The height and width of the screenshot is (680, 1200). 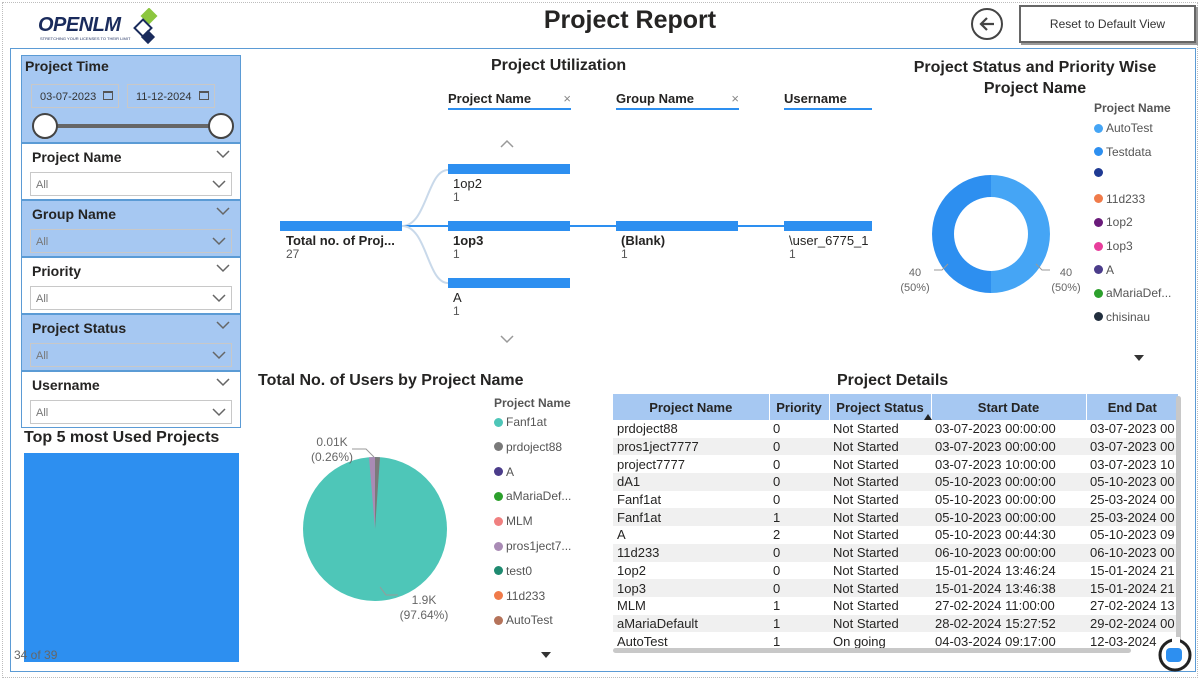 I want to click on table-cell: 12-03-2024, so click(x=1123, y=641).